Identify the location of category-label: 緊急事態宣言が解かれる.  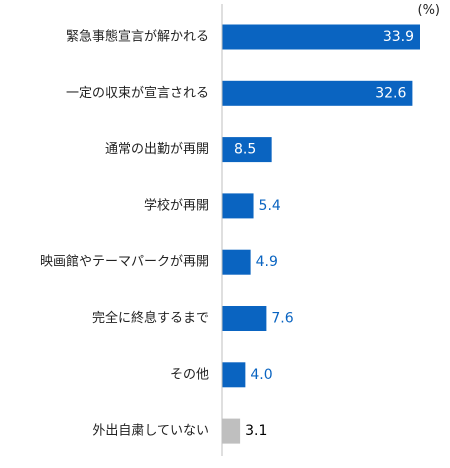
(137, 37).